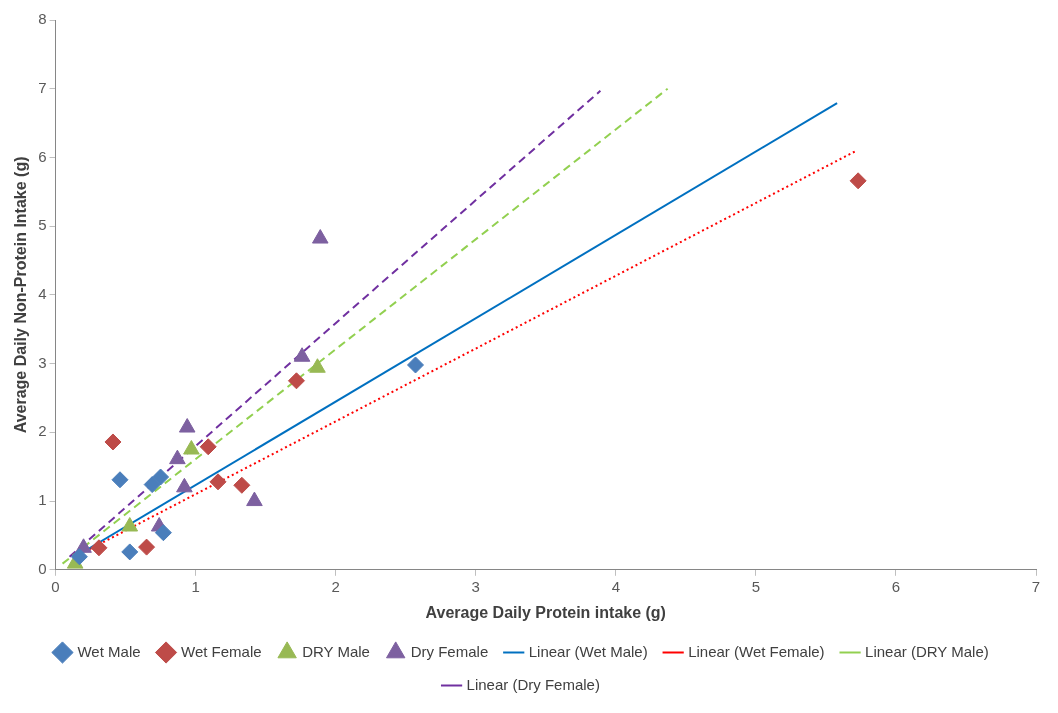 Image resolution: width=1058 pixels, height=713 pixels. Describe the element at coordinates (42, 500) in the screenshot. I see `y-tick-label: 1` at that location.